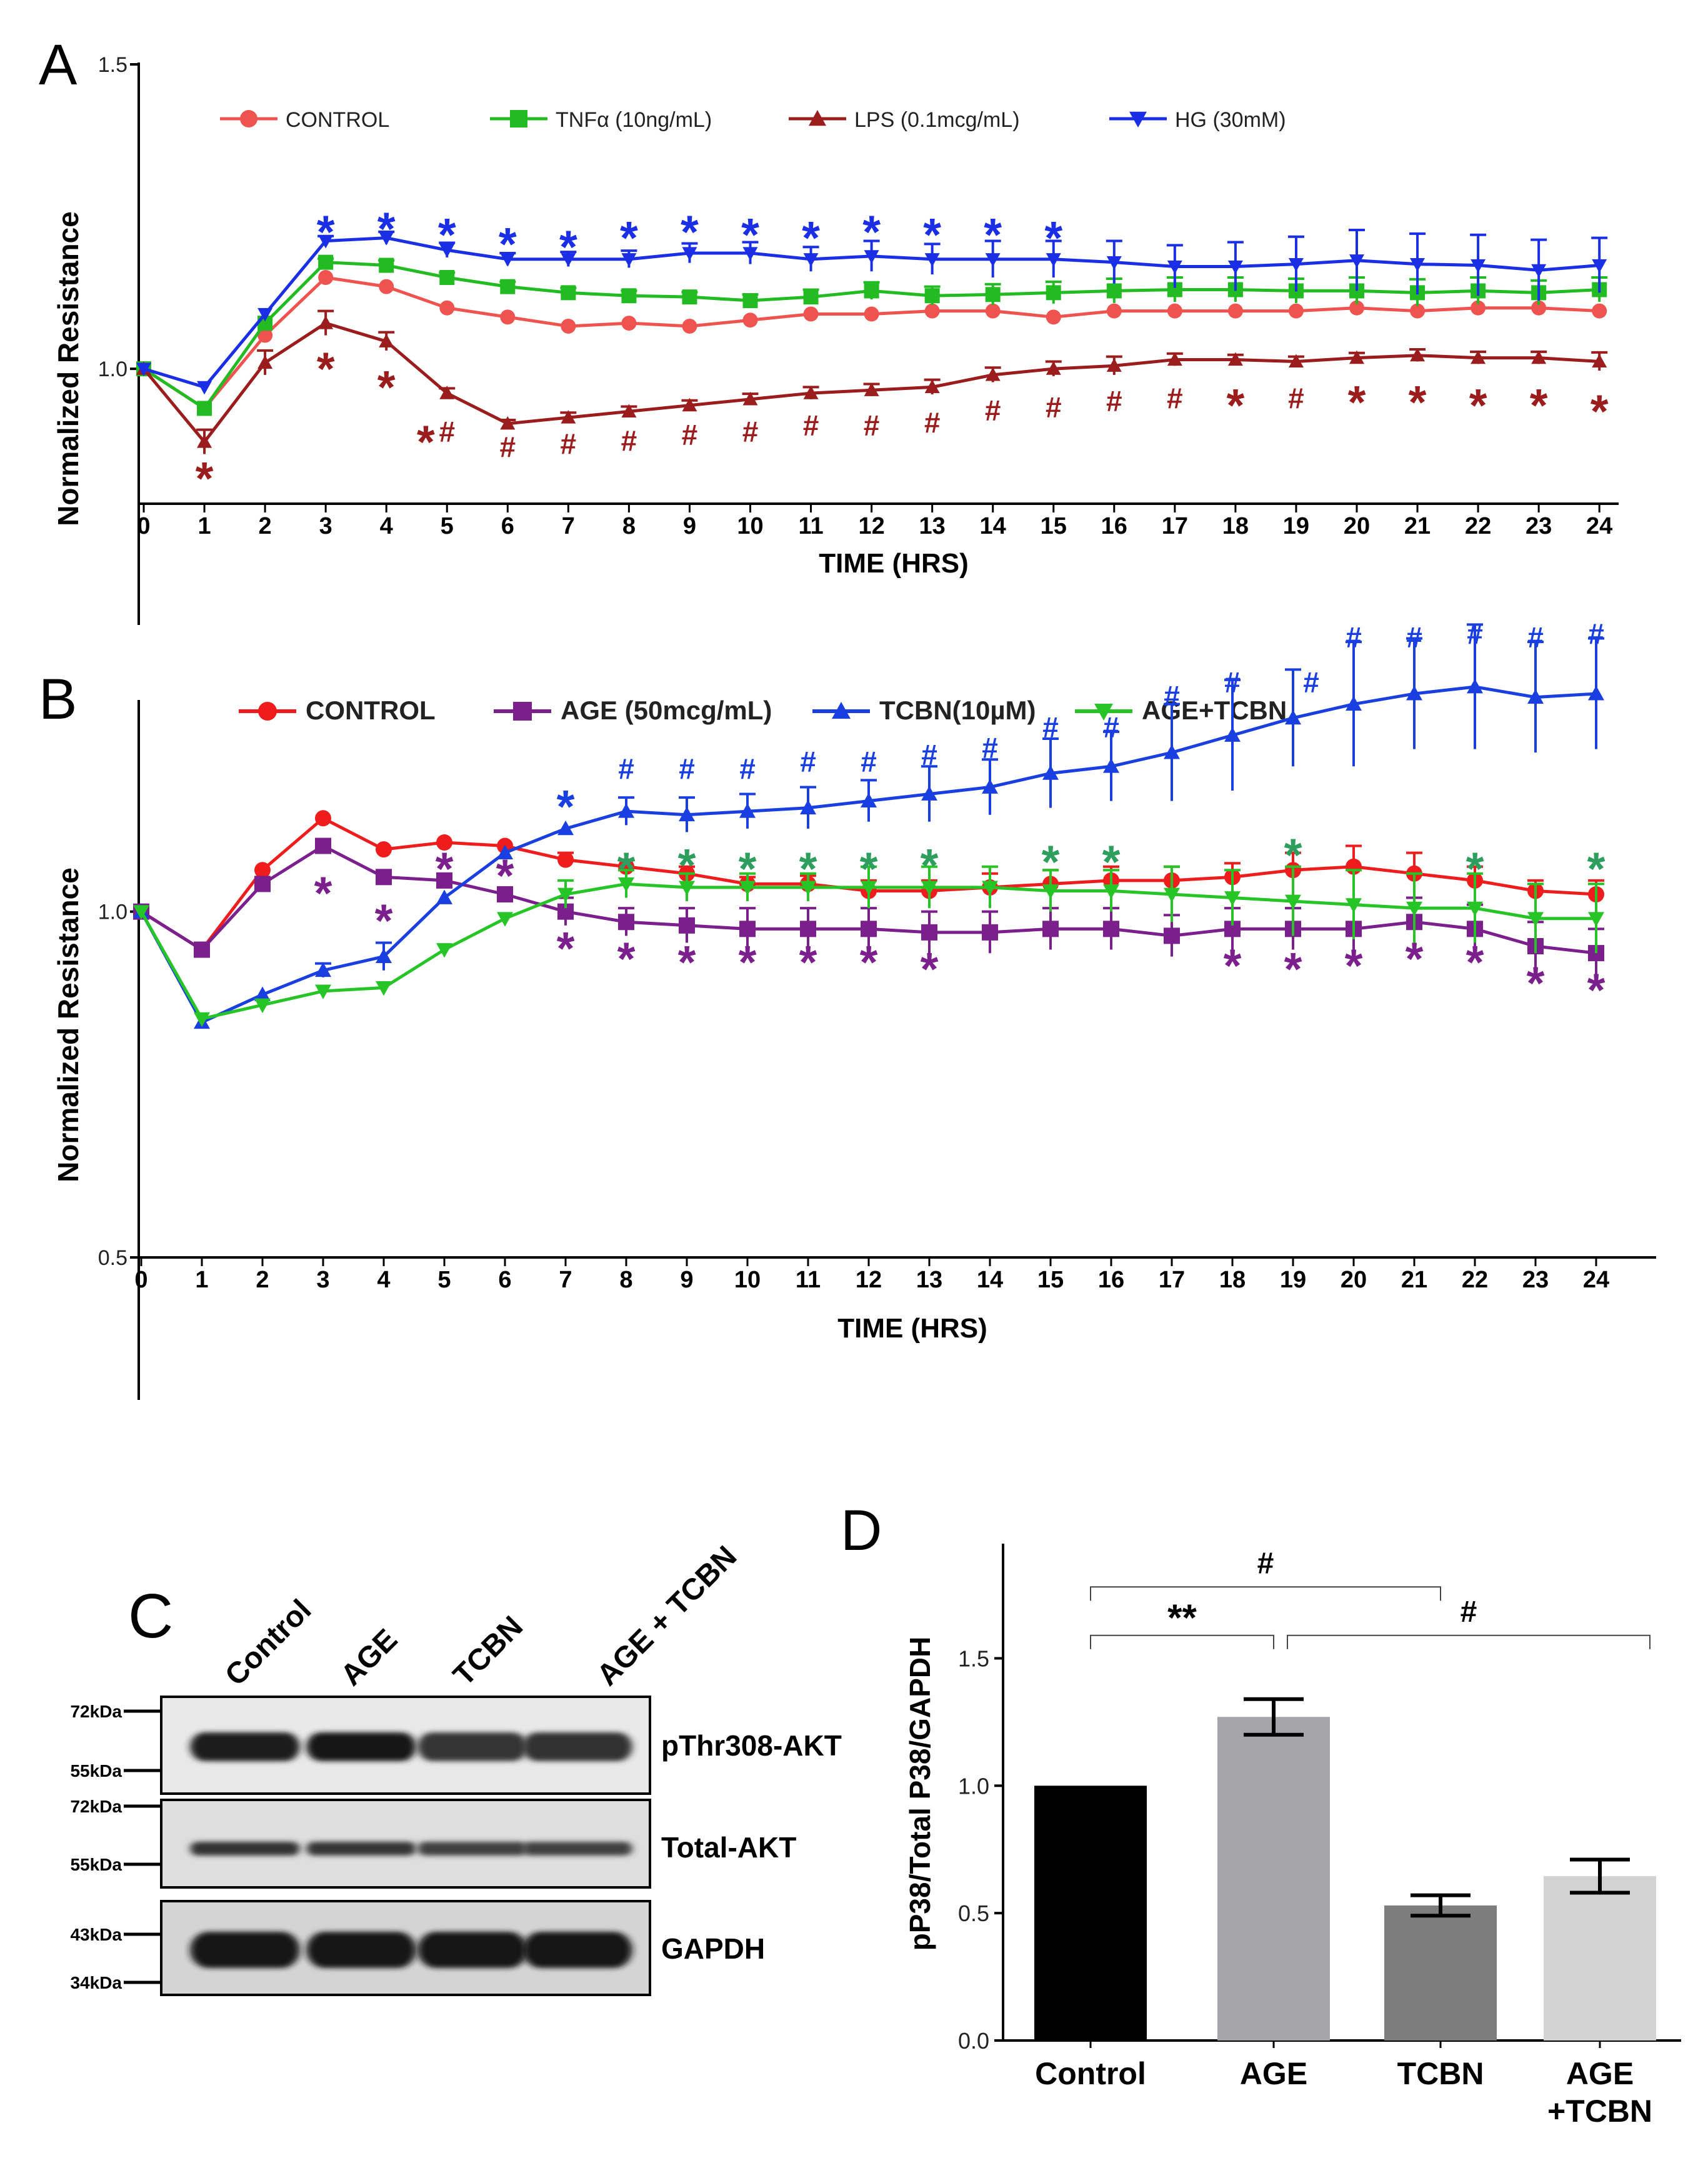 This screenshot has height=2158, width=1708. Describe the element at coordinates (518, 119) in the screenshot. I see `chart-a-legend-marker-tnf-10ng-ml` at that location.